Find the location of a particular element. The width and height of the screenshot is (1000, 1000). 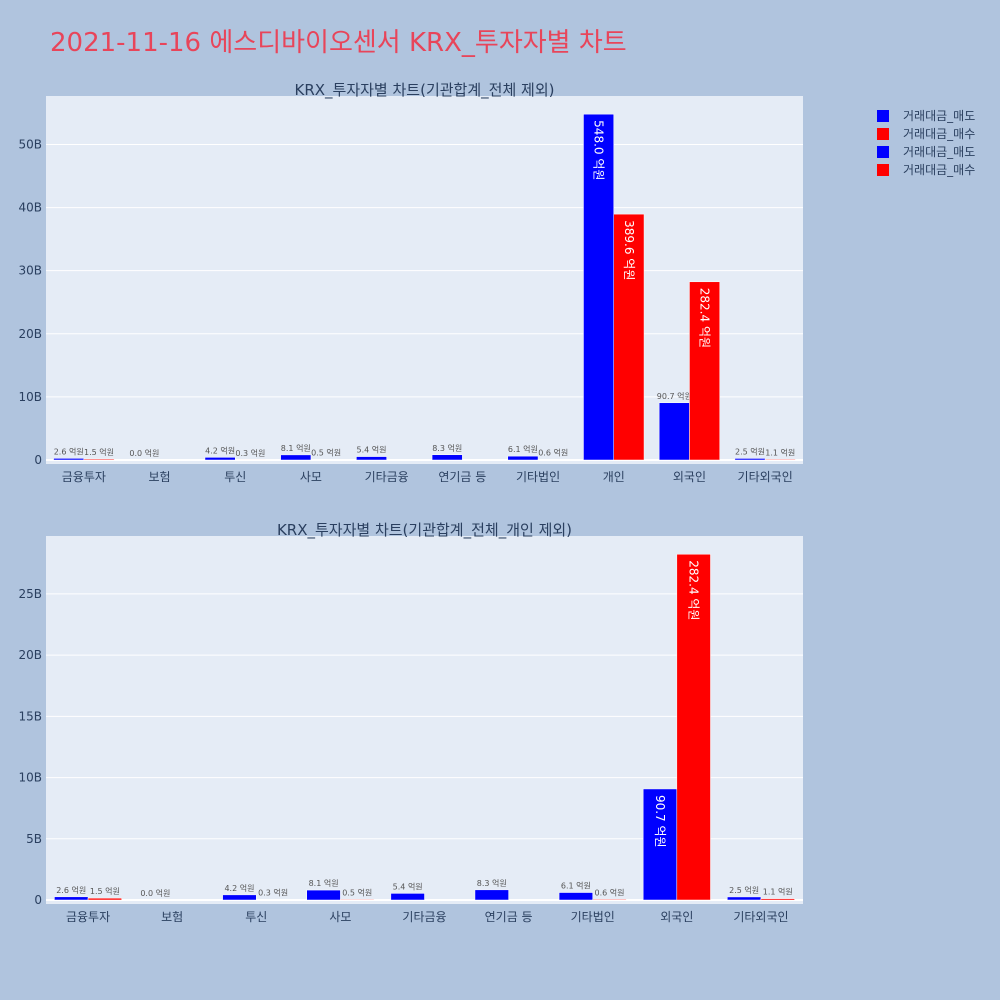

bar-value-label: 0.0 억원 is located at coordinates (144, 453).